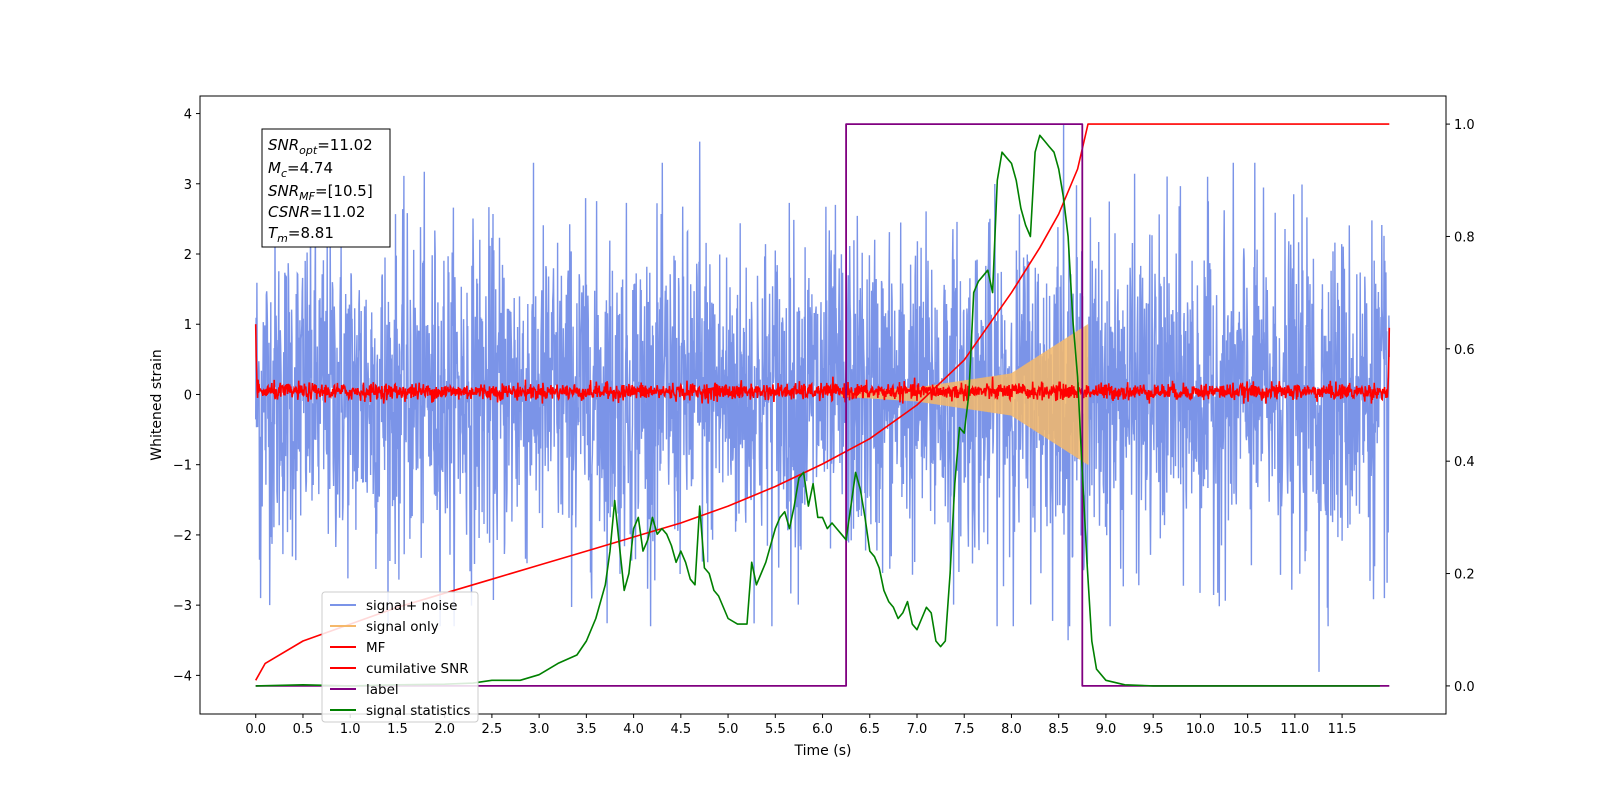 The height and width of the screenshot is (800, 1600). I want to click on legend-label: signal only, so click(402, 627).